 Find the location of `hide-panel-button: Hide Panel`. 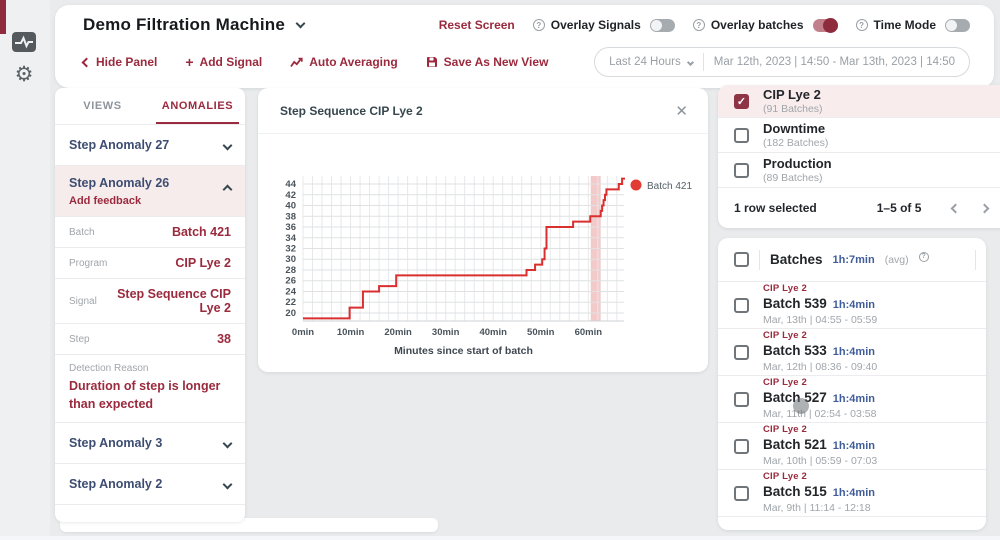

hide-panel-button: Hide Panel is located at coordinates (119, 62).